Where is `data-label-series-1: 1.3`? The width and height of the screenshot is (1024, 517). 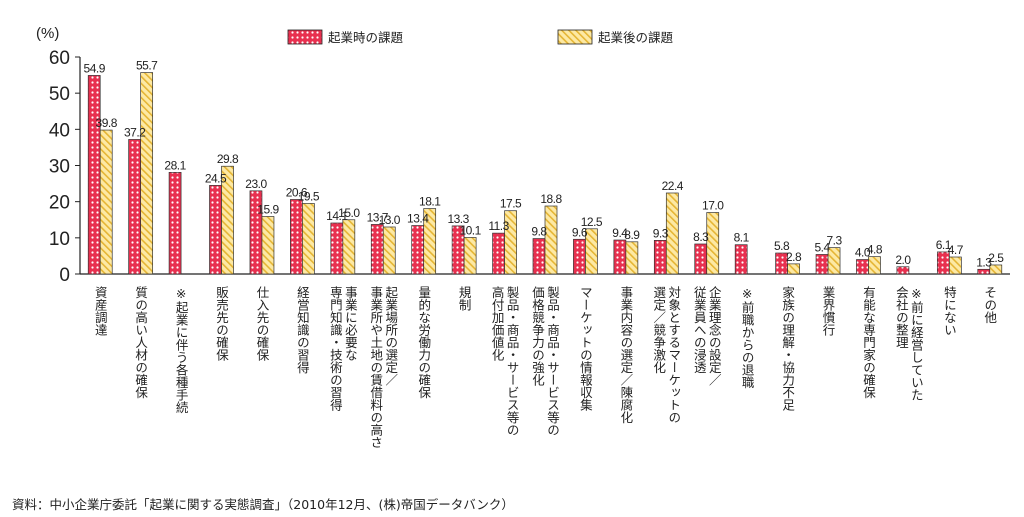
data-label-series-1: 1.3 is located at coordinates (984, 262).